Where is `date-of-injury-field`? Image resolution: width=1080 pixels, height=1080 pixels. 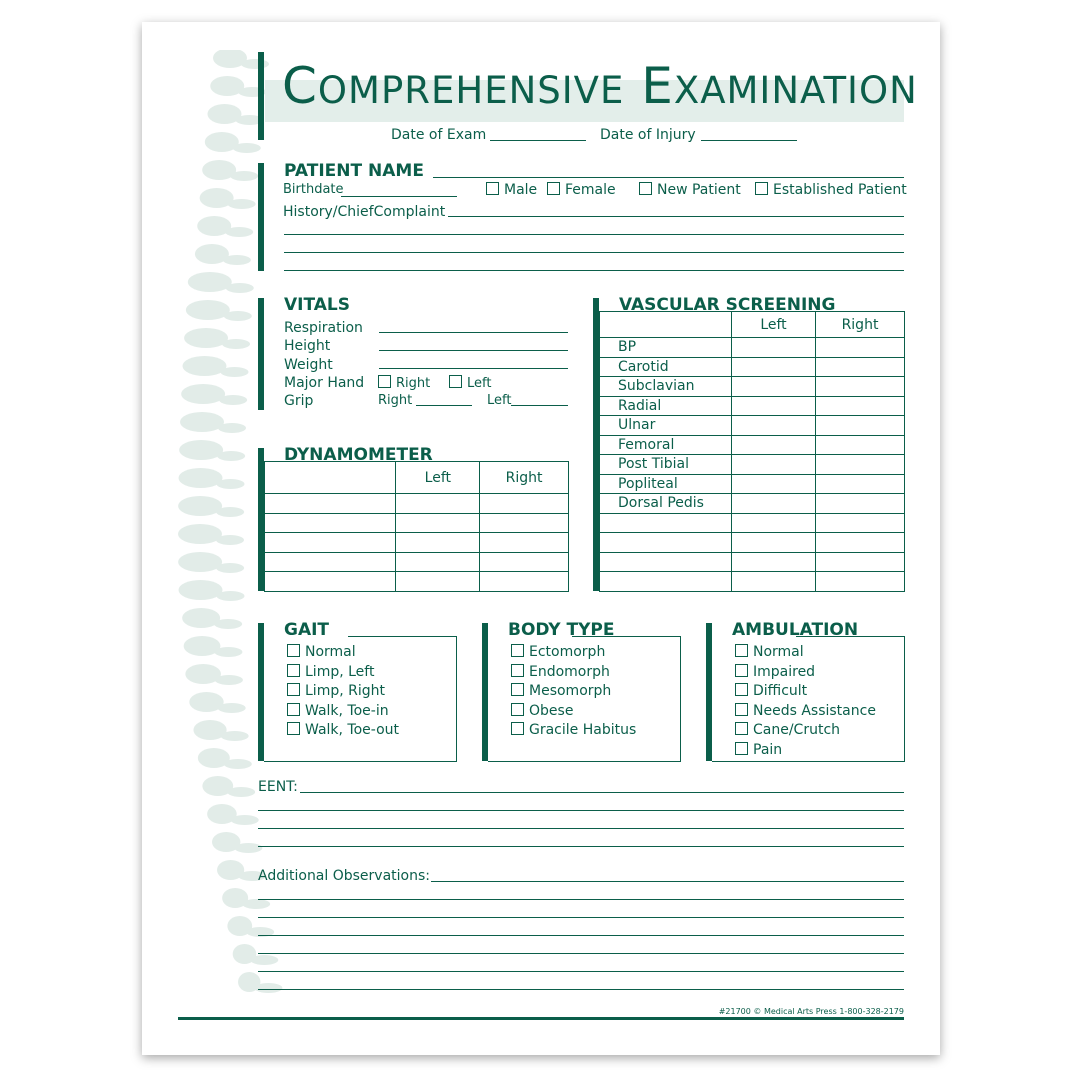 date-of-injury-field is located at coordinates (749, 140).